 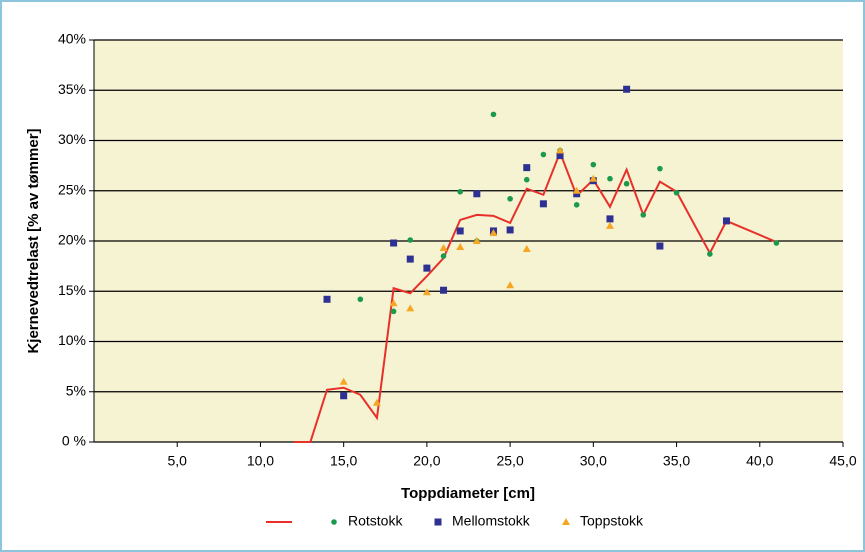 I want to click on y-tick-label: 25%, so click(x=72, y=189).